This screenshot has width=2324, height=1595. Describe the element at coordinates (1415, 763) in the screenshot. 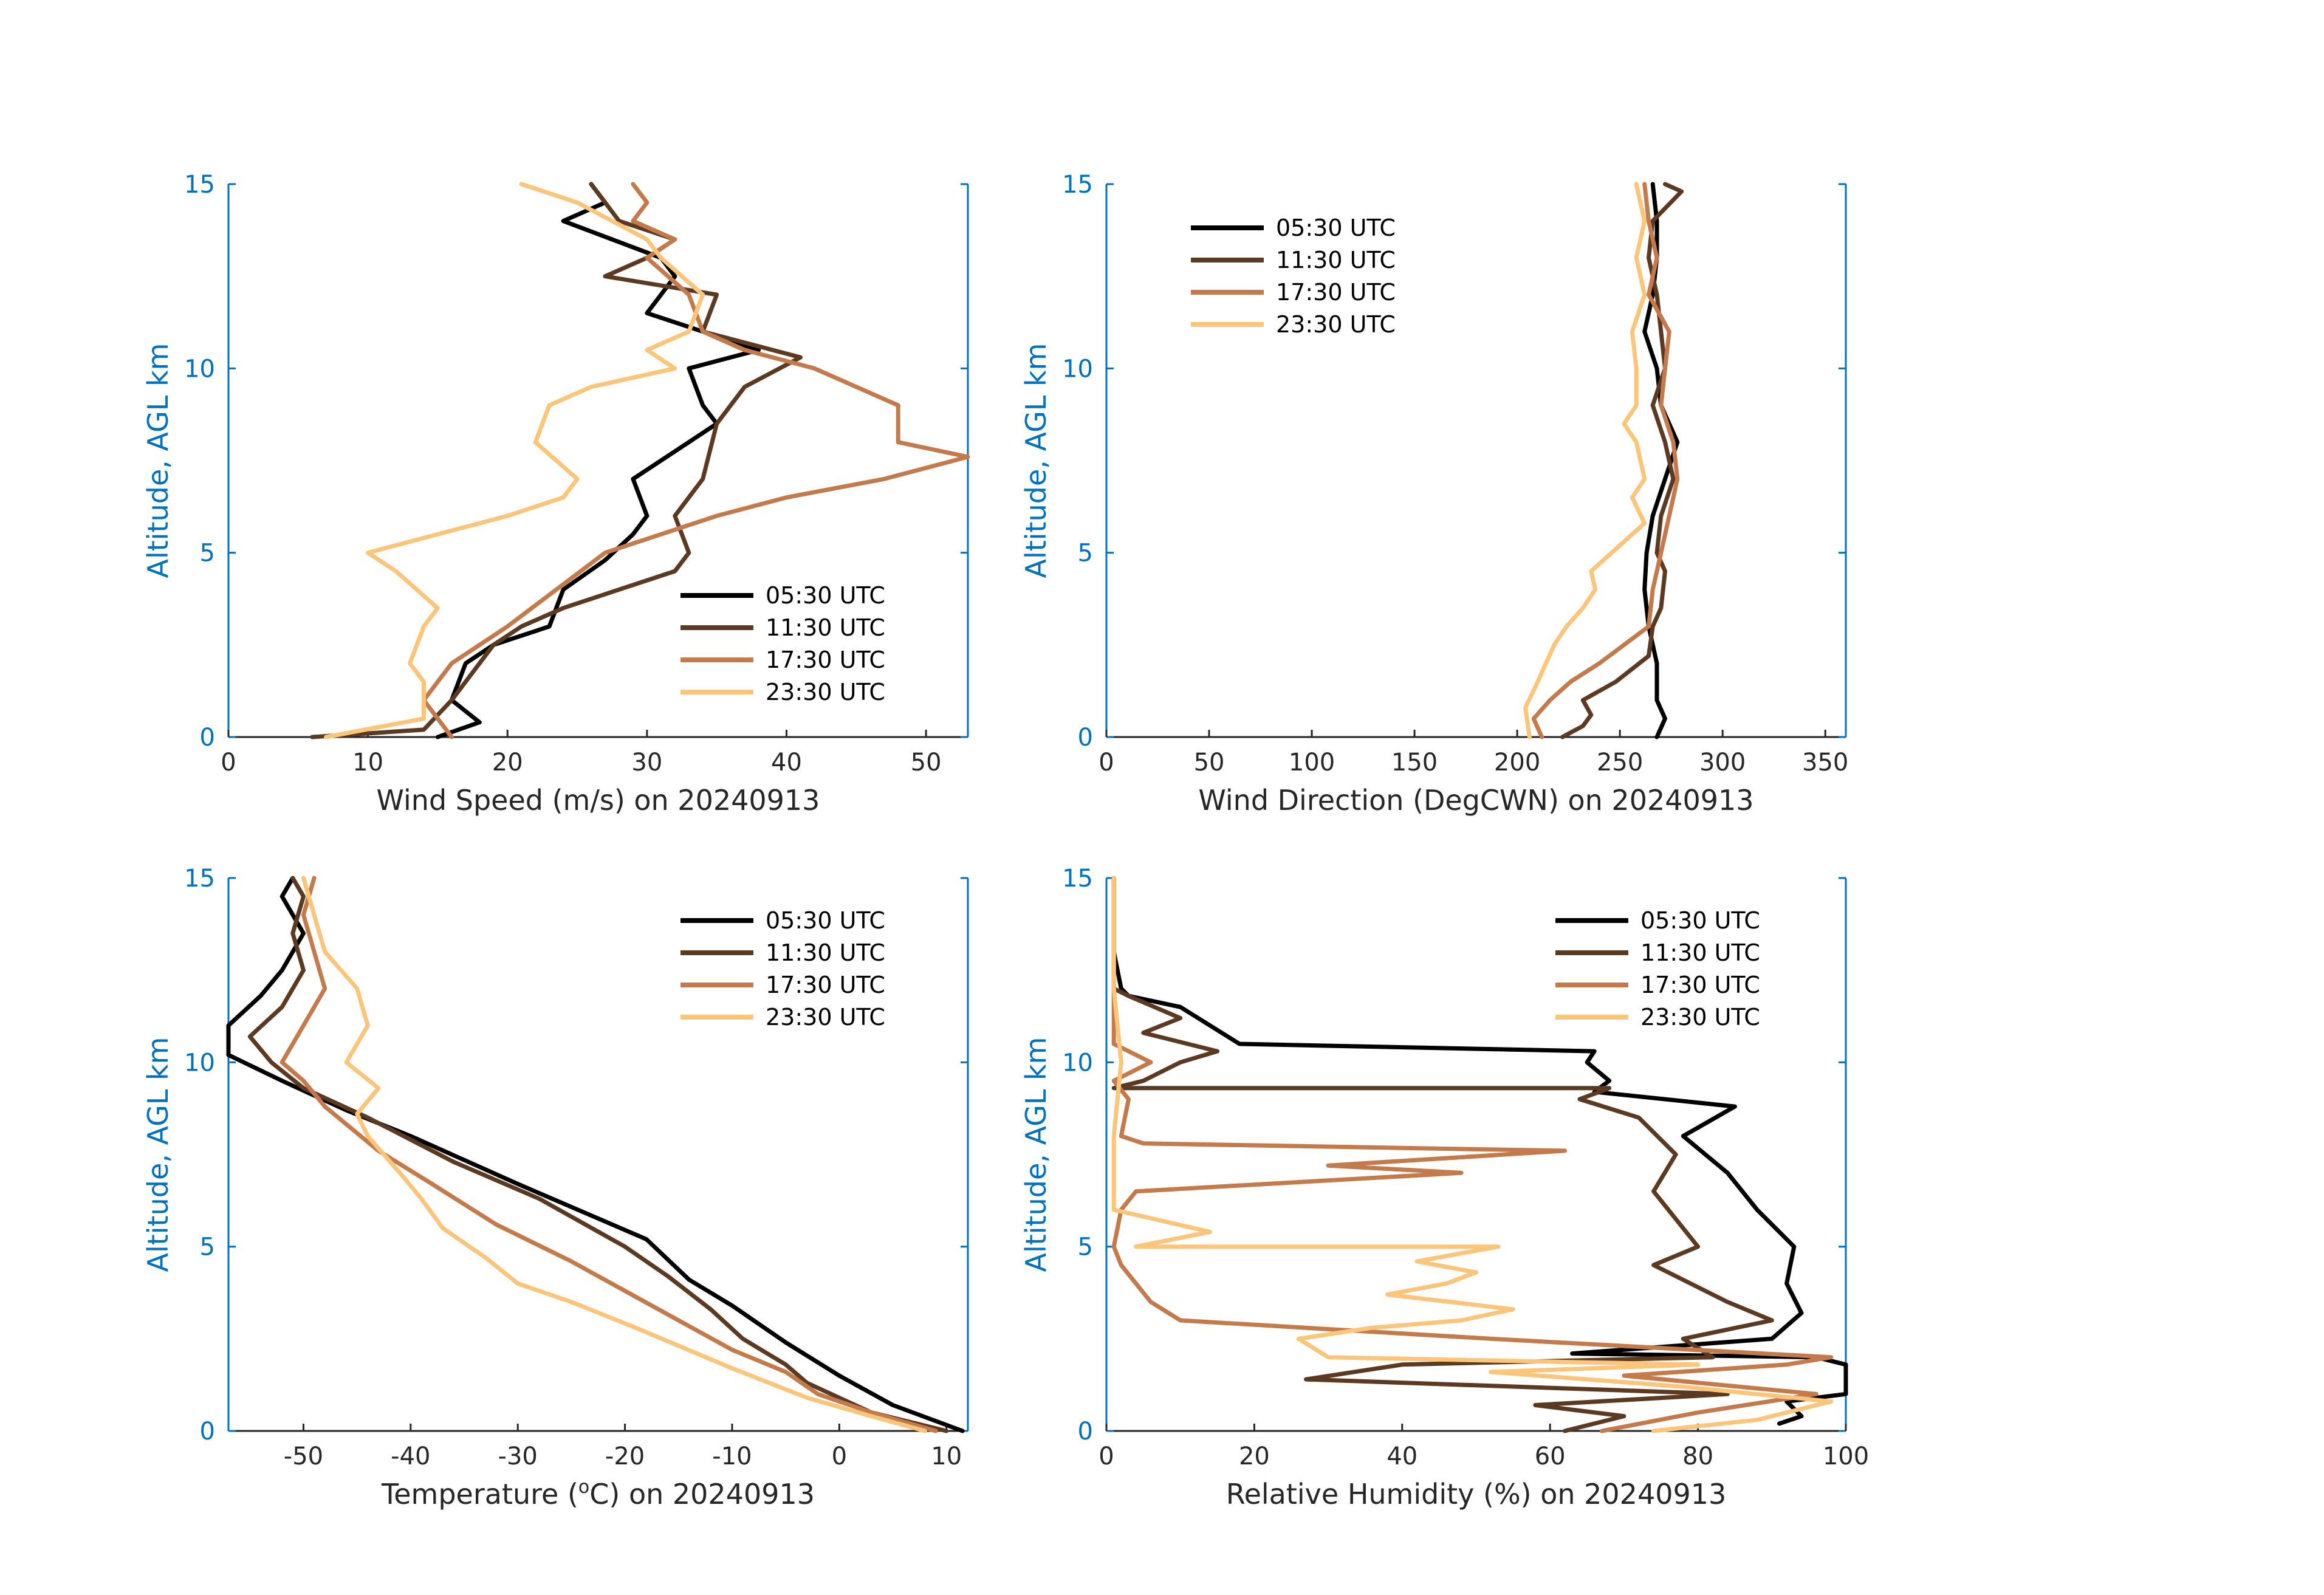

I see `x-tick-label: 150` at that location.